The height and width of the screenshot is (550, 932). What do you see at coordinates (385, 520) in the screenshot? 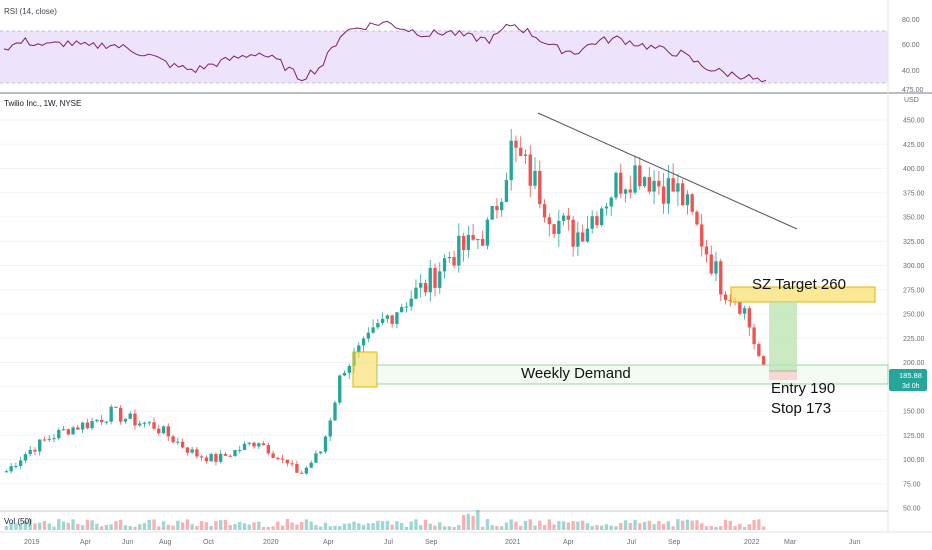
I see `volume-bars` at bounding box center [385, 520].